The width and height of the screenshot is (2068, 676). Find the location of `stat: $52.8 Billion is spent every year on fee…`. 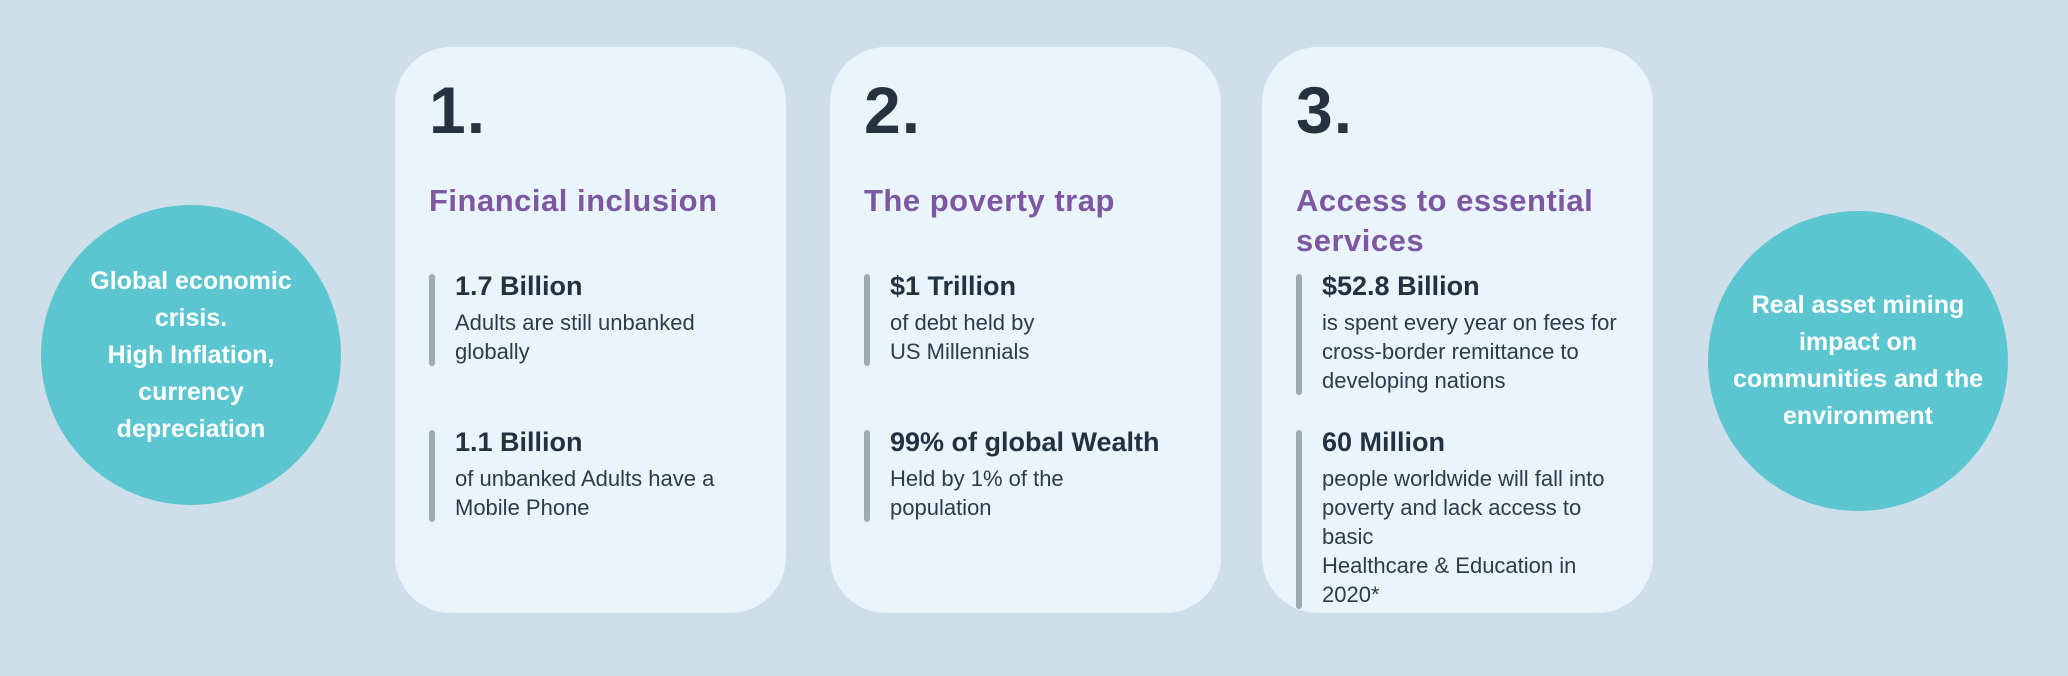

stat: $52.8 Billion is spent every year on fee… is located at coordinates (1461, 333).